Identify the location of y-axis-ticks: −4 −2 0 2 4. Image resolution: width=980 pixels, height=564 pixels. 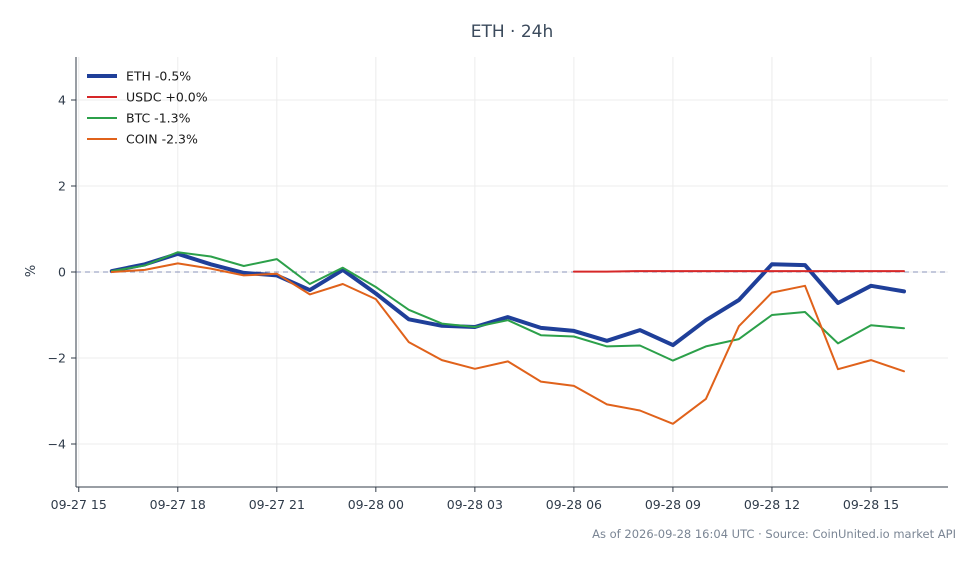
(62, 272).